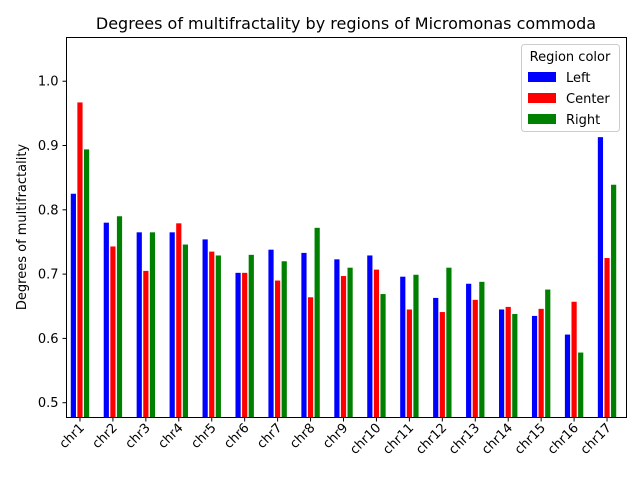 The width and height of the screenshot is (640, 480). What do you see at coordinates (105, 436) in the screenshot?
I see `x-tick-label: chr2` at bounding box center [105, 436].